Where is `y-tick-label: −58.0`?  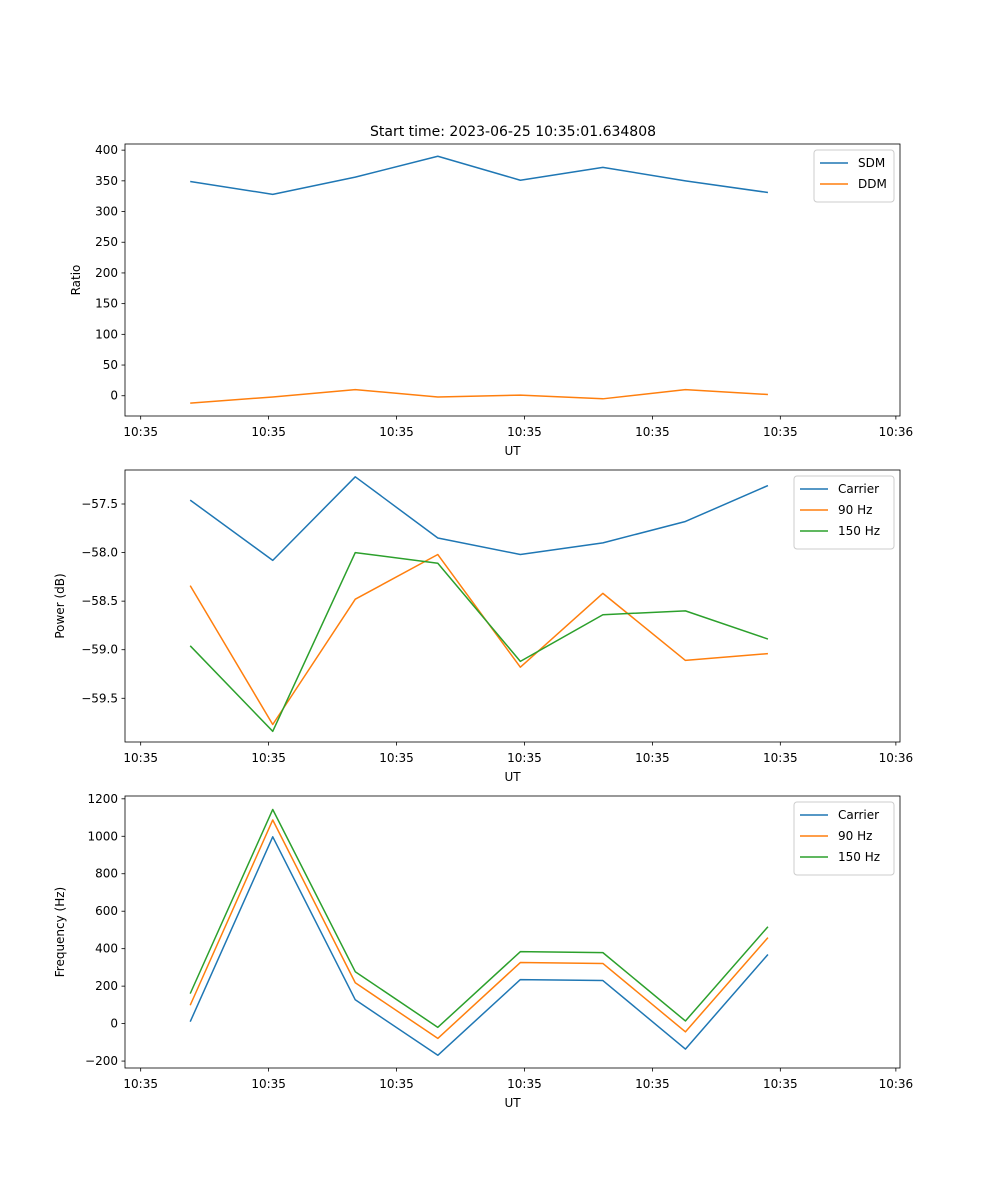 y-tick-label: −58.0 is located at coordinates (99, 553).